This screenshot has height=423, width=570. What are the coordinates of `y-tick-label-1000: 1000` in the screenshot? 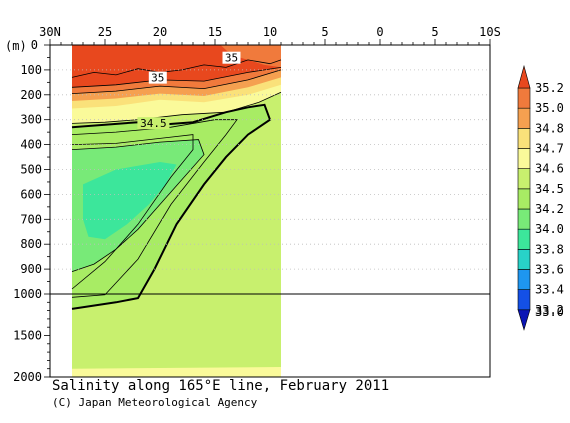 It's located at (27, 294).